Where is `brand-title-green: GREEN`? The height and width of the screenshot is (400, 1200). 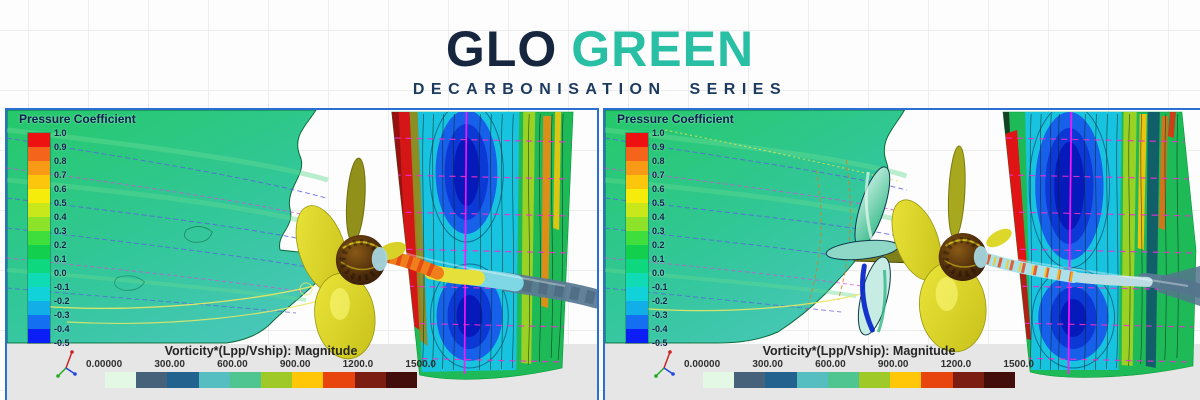 brand-title-green: GREEN is located at coordinates (663, 49).